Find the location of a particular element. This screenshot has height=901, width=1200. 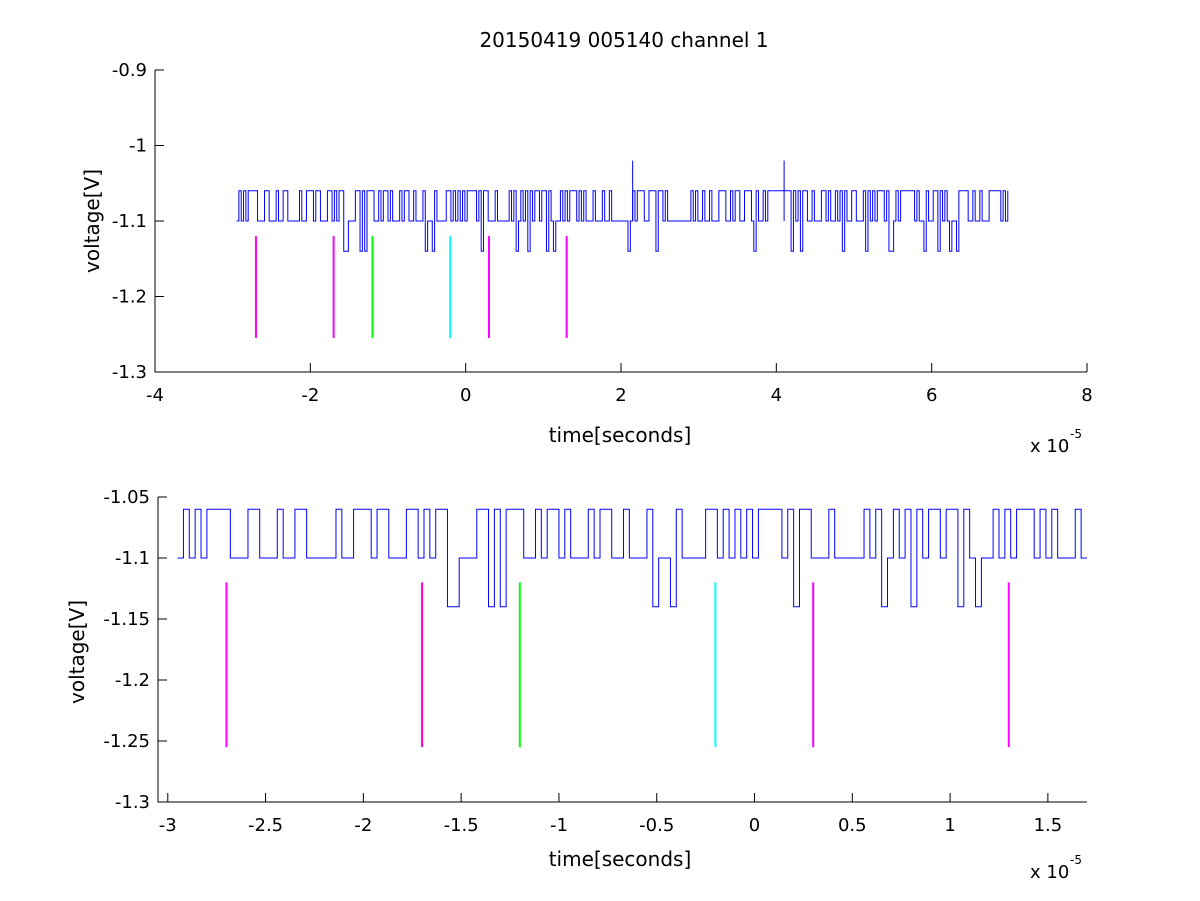

top-x-tick-label: -4 is located at coordinates (155, 395).